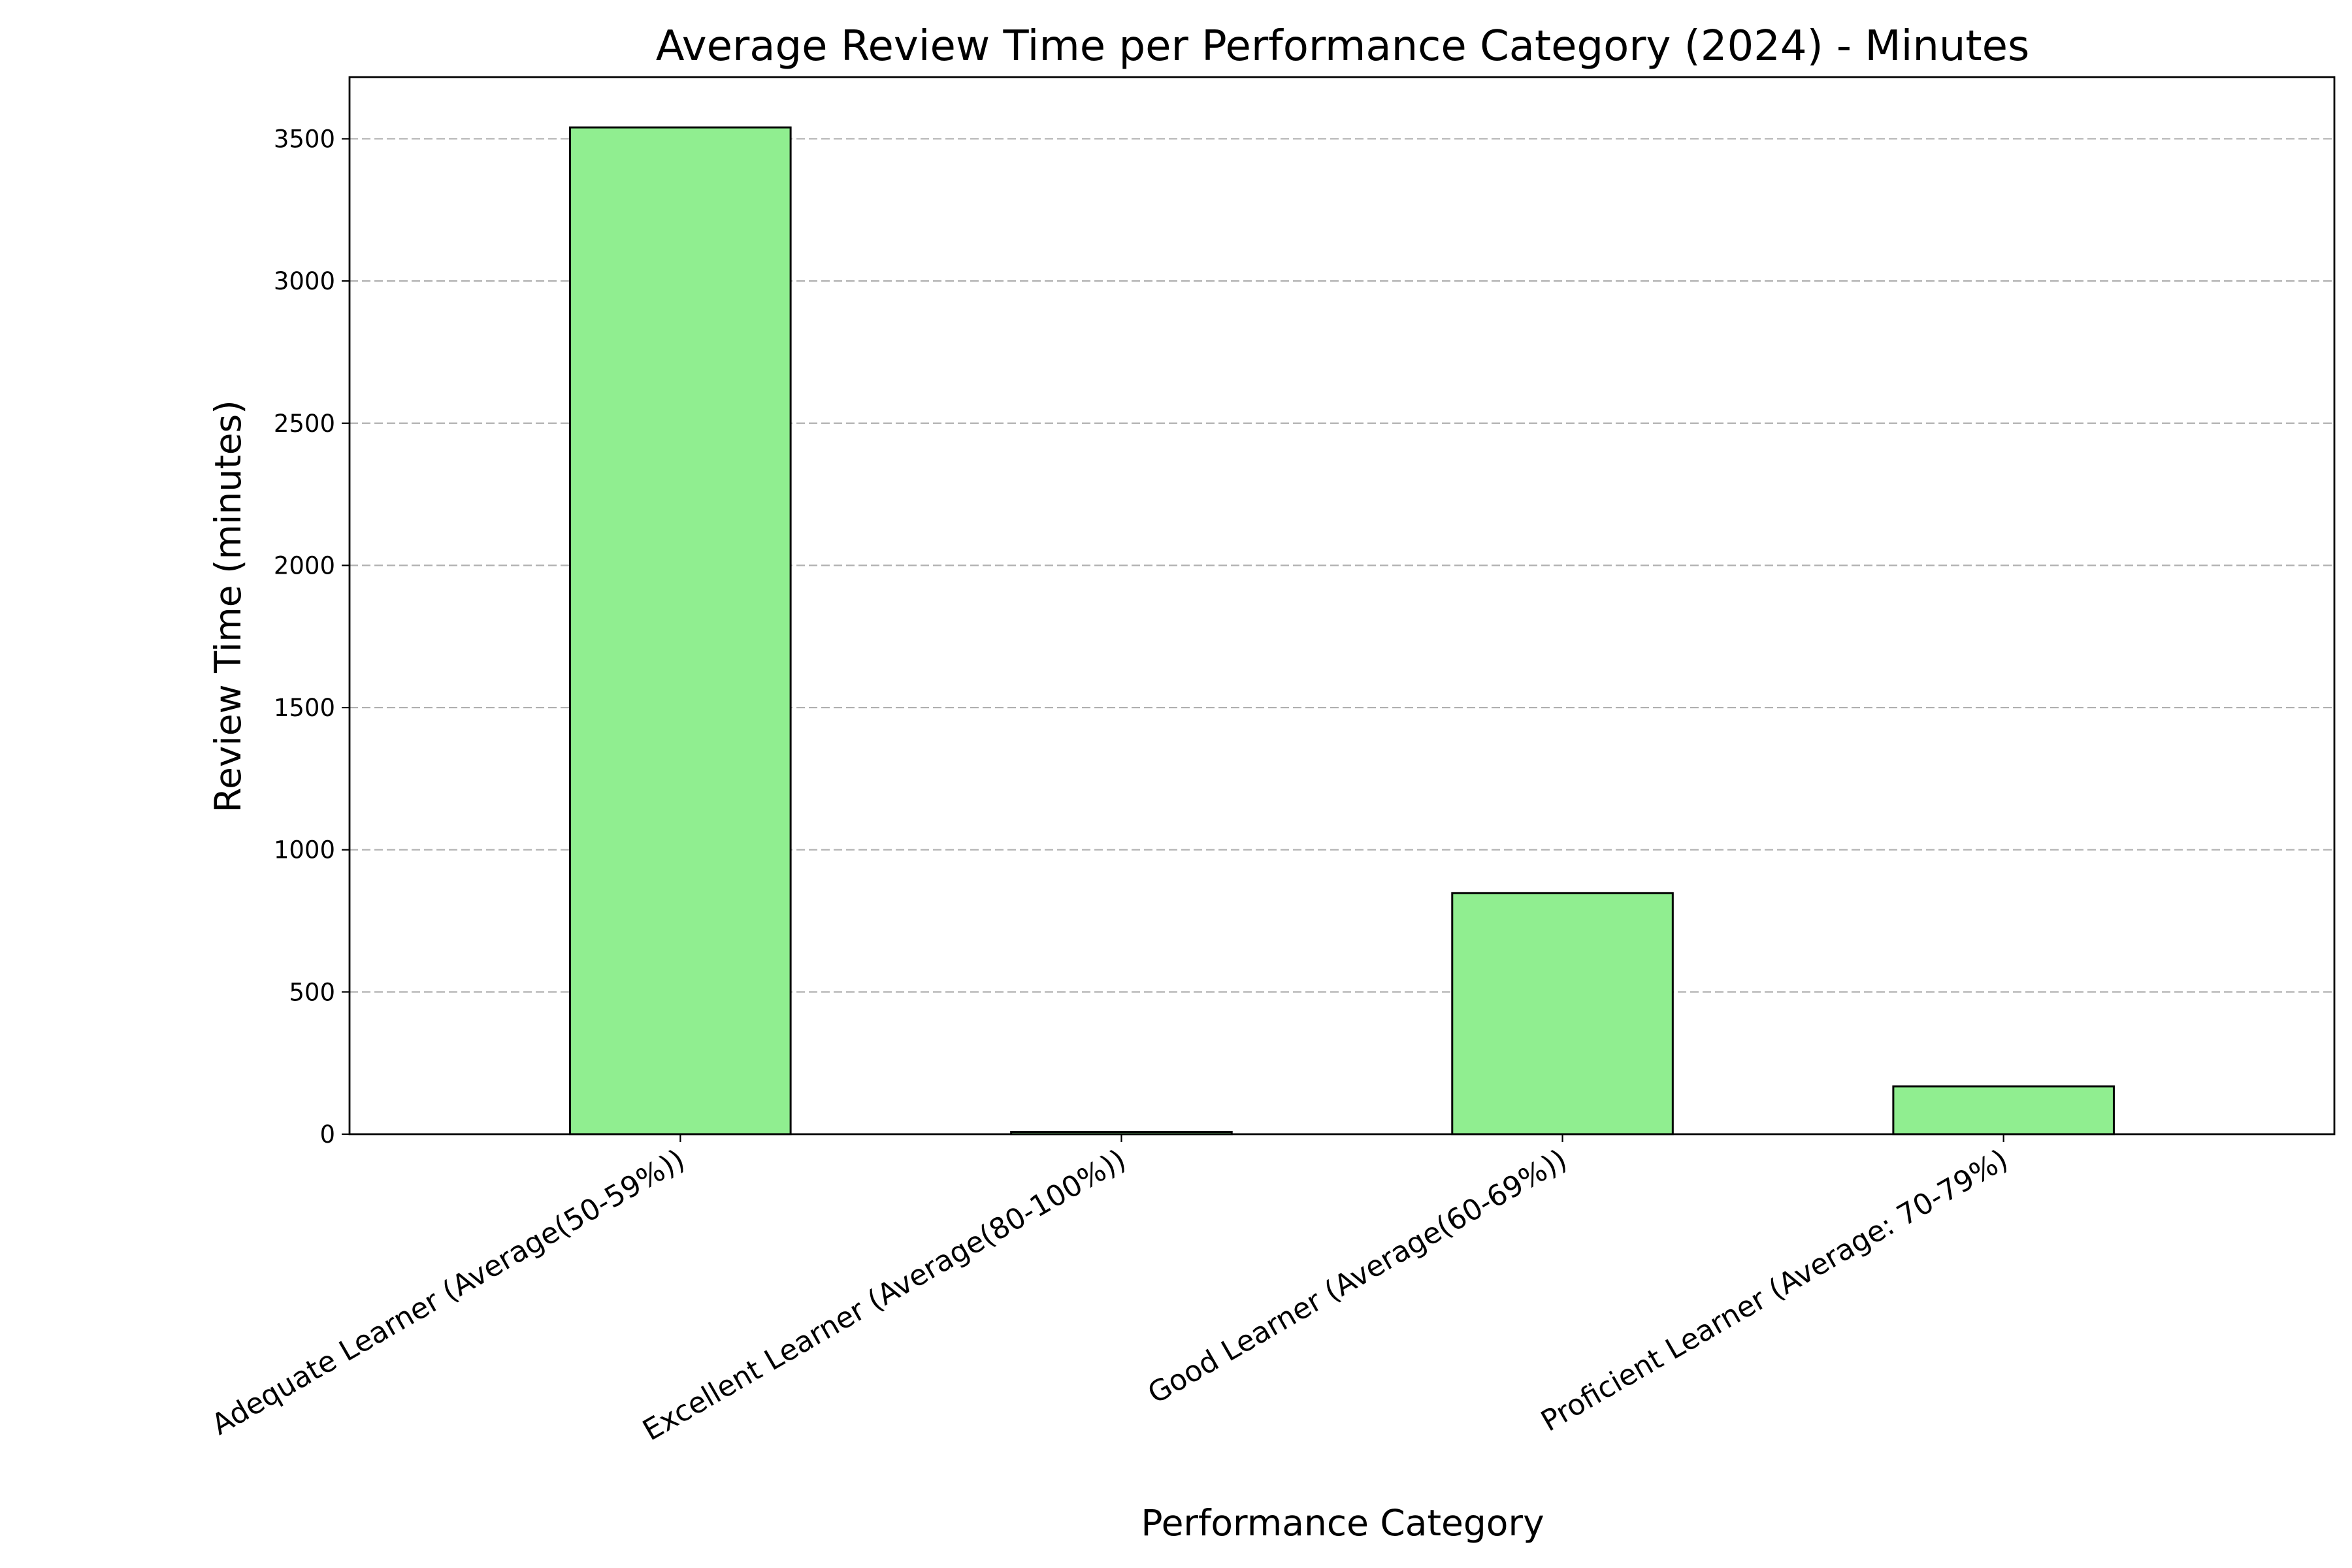 Image resolution: width=2352 pixels, height=1568 pixels. Describe the element at coordinates (304, 565) in the screenshot. I see `y-tick-label-2000: 2000` at that location.